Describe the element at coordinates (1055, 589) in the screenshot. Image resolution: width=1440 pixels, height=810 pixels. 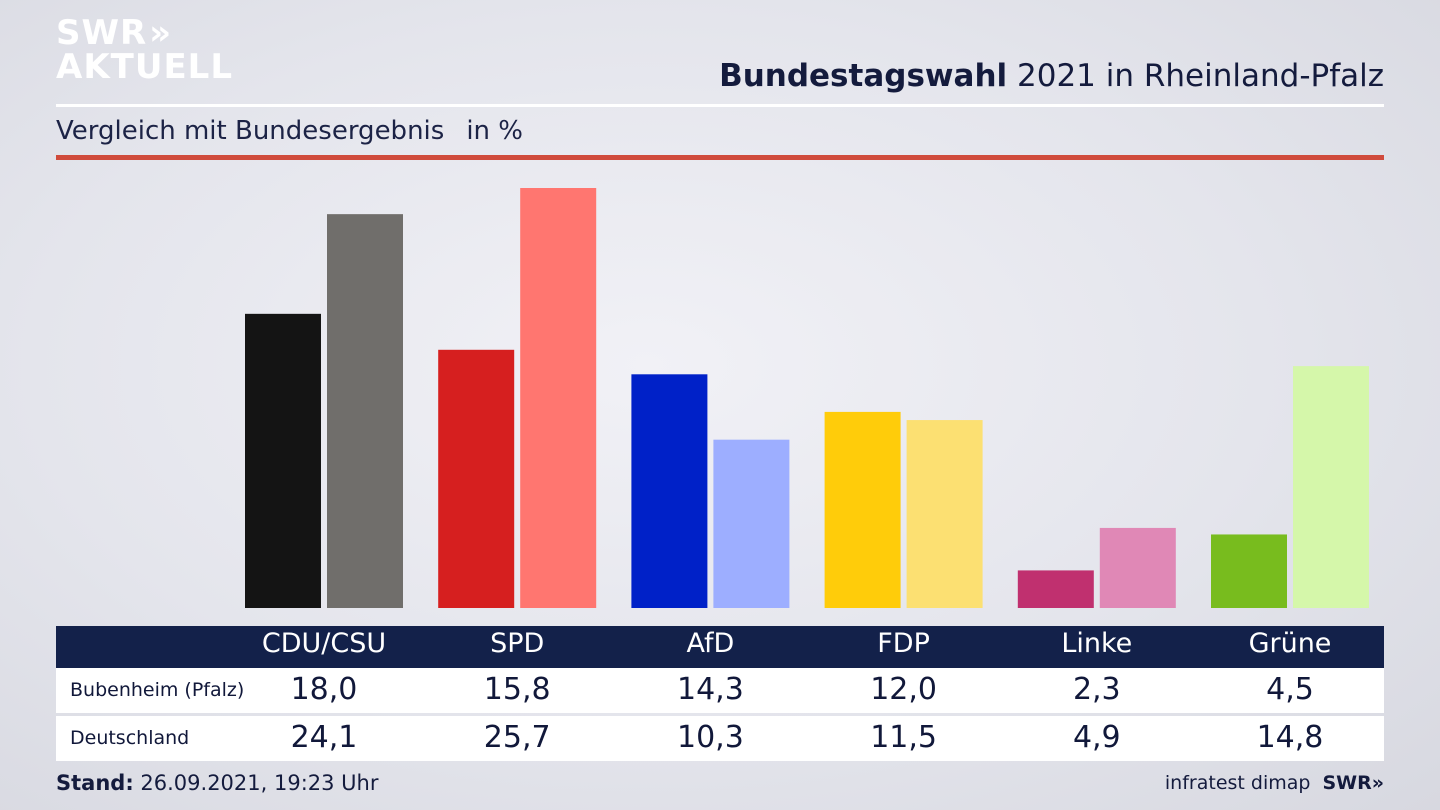
I see `bar-linke-bubenheim-pfalz` at that location.